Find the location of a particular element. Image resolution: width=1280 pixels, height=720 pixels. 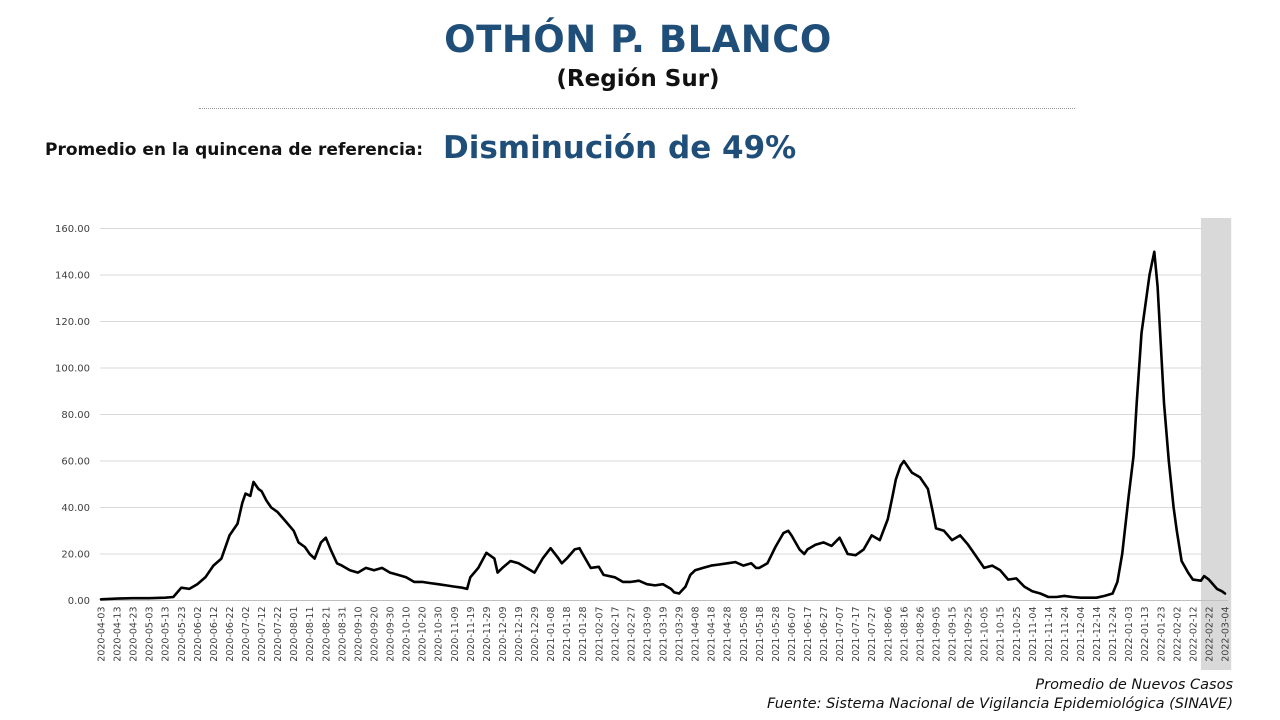

x-tick-label: 2021-12-14 is located at coordinates (1097, 634).